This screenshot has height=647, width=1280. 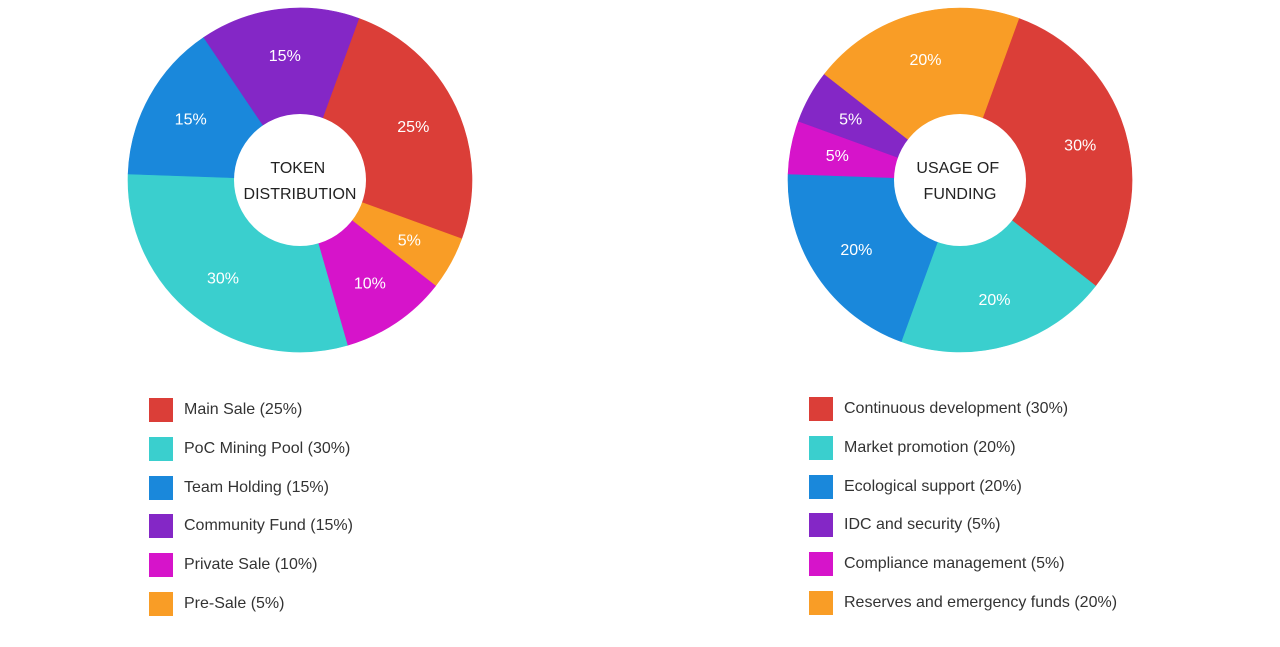 I want to click on slice-continuous-development, so click(x=1046, y=152).